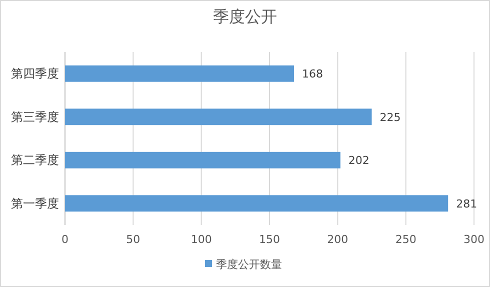 Image resolution: width=490 pixels, height=287 pixels. What do you see at coordinates (249, 264) in the screenshot?
I see `legend-label: 季度公开数量` at bounding box center [249, 264].